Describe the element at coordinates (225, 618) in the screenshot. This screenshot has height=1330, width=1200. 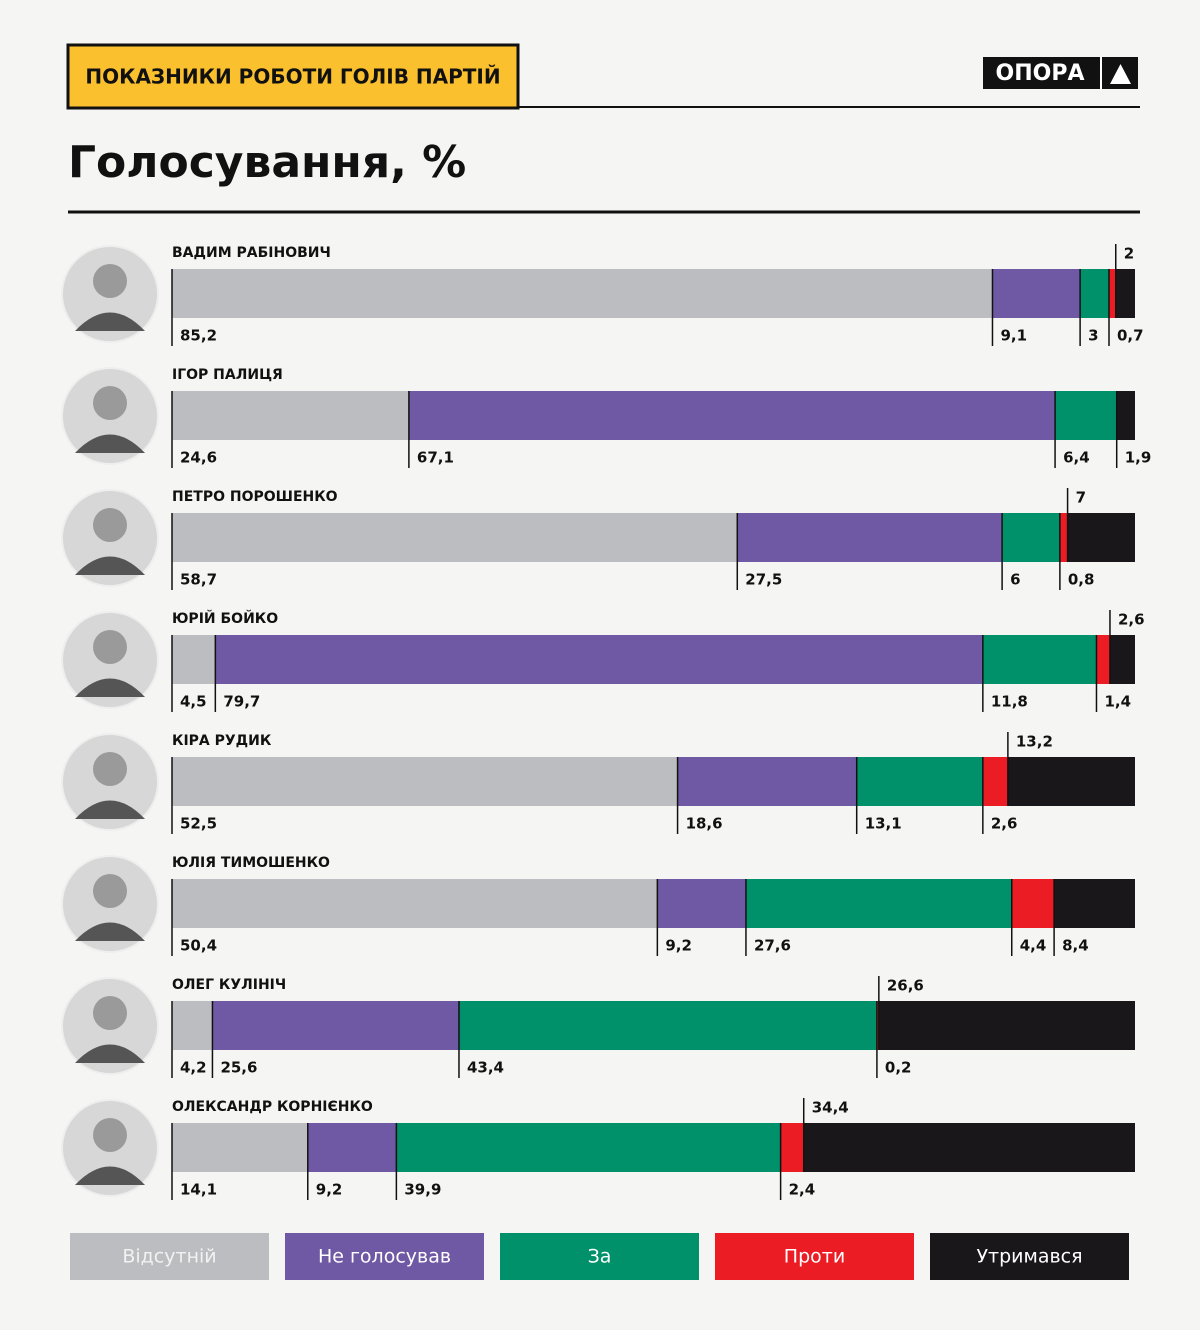
I see `person-name: ЮРІЙ БОЙКО` at that location.